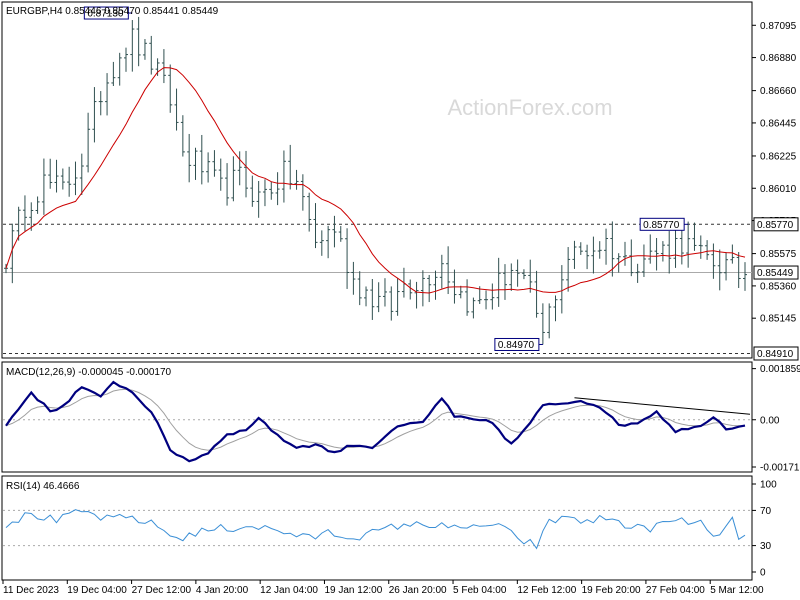 The image size is (800, 600). I want to click on price-y-tick-label: 0.86660, so click(778, 91).